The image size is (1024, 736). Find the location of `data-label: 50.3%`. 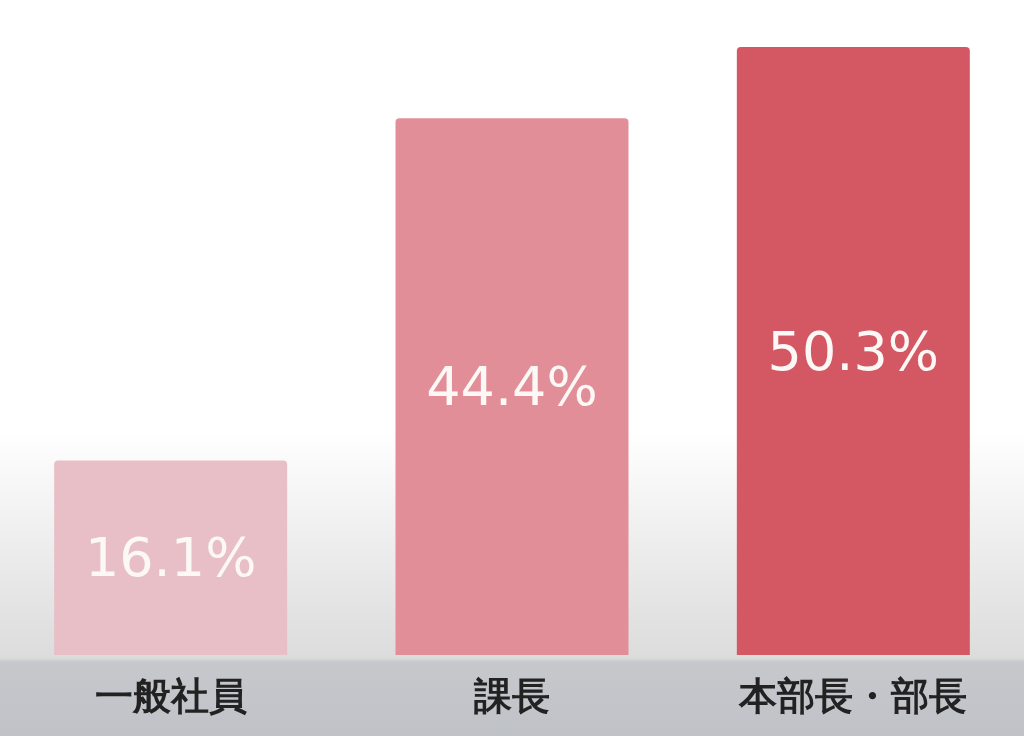

data-label: 50.3% is located at coordinates (853, 351).